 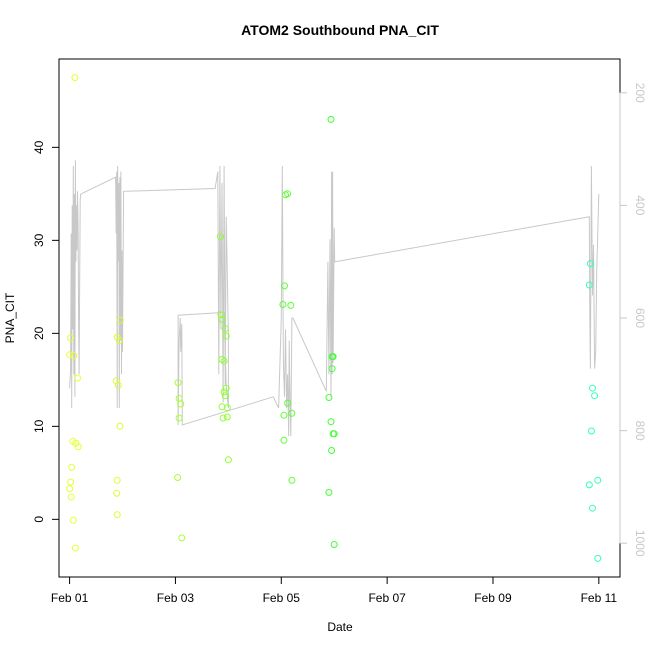 I want to click on x-tick-label-4: Feb 09, so click(x=493, y=598).